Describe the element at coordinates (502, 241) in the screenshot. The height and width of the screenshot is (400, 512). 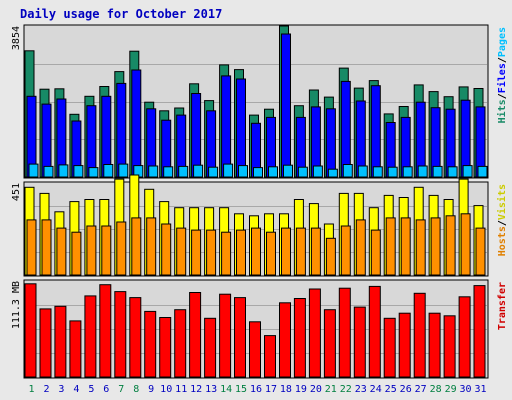
I see `side-label-hosts: Hosts` at that location.